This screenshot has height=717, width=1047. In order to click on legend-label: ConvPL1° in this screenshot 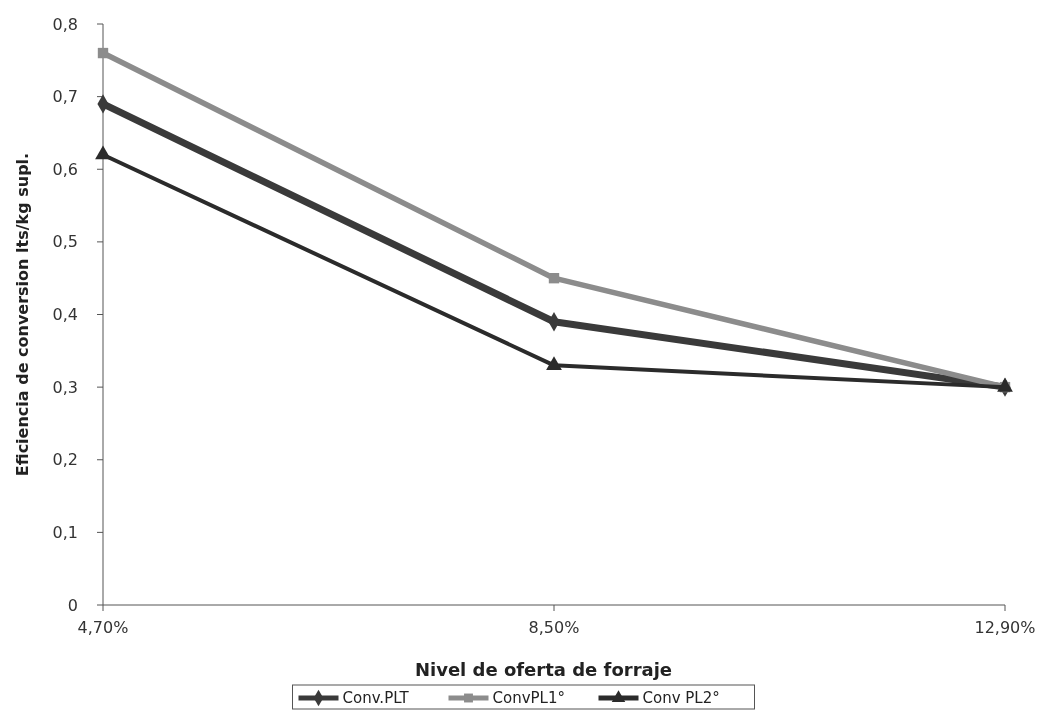, I will do `click(528, 698)`.